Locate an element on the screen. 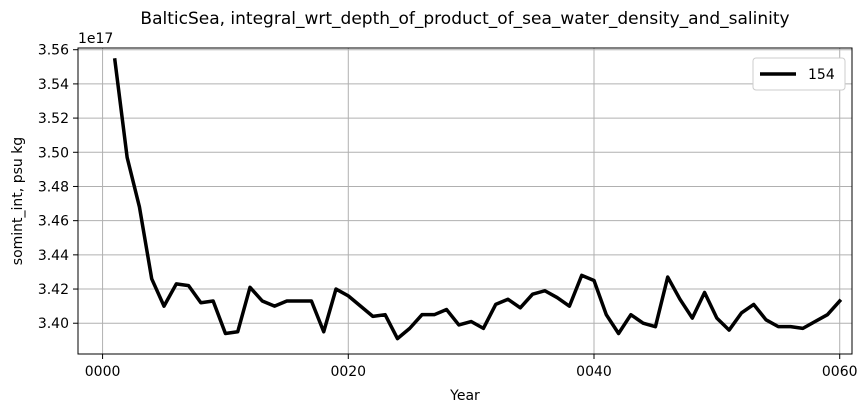 This screenshot has height=412, width=863. x-tick-label: 0040 is located at coordinates (594, 372).